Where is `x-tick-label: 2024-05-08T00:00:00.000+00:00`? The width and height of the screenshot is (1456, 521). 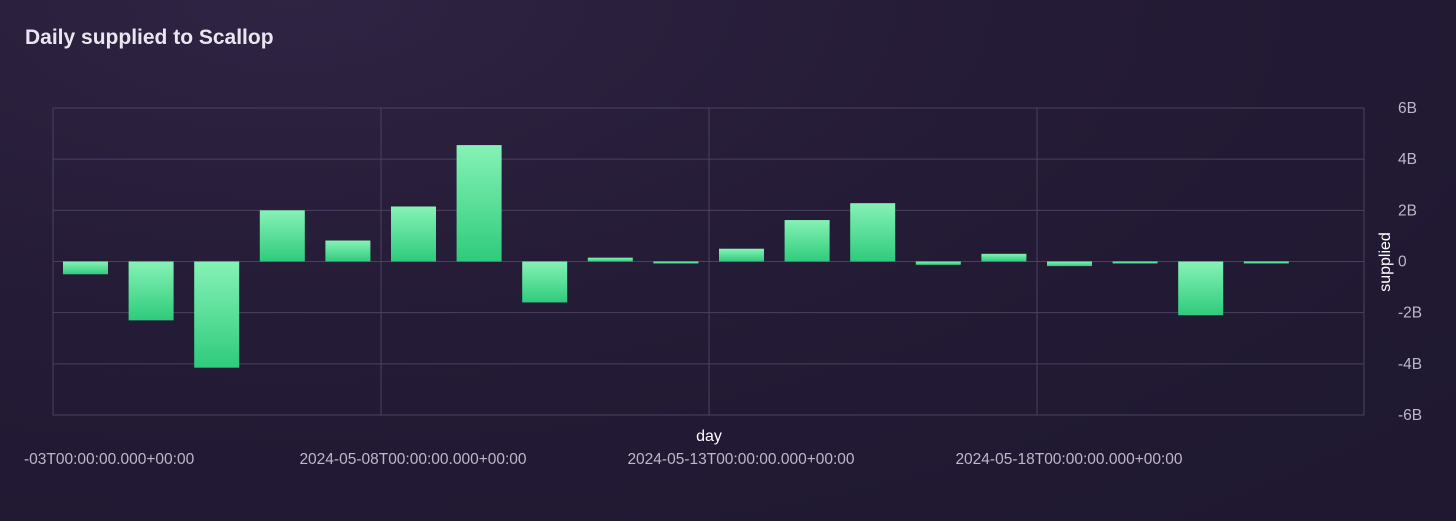
x-tick-label: 2024-05-08T00:00:00.000+00:00 is located at coordinates (412, 459).